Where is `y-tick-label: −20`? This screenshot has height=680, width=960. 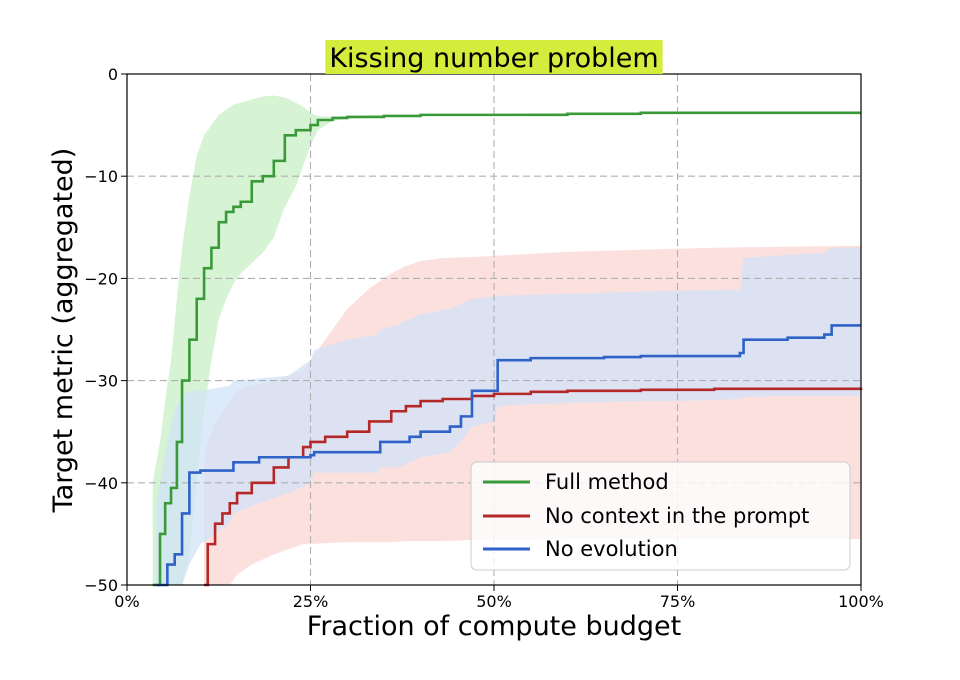 y-tick-label: −20 is located at coordinates (101, 278).